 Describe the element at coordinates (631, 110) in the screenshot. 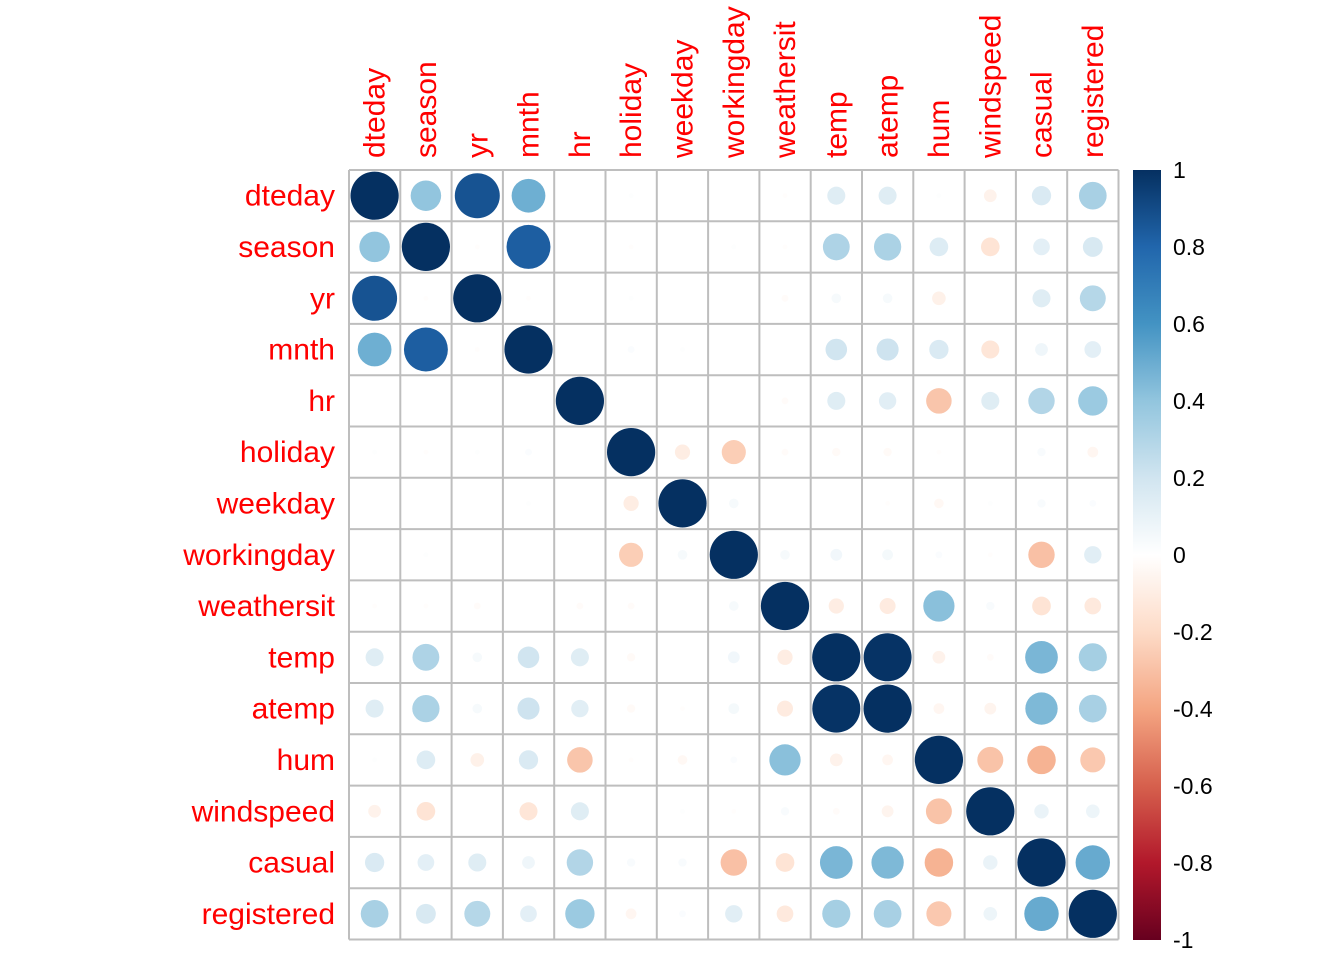

I see `col-label-holiday: holiday` at that location.